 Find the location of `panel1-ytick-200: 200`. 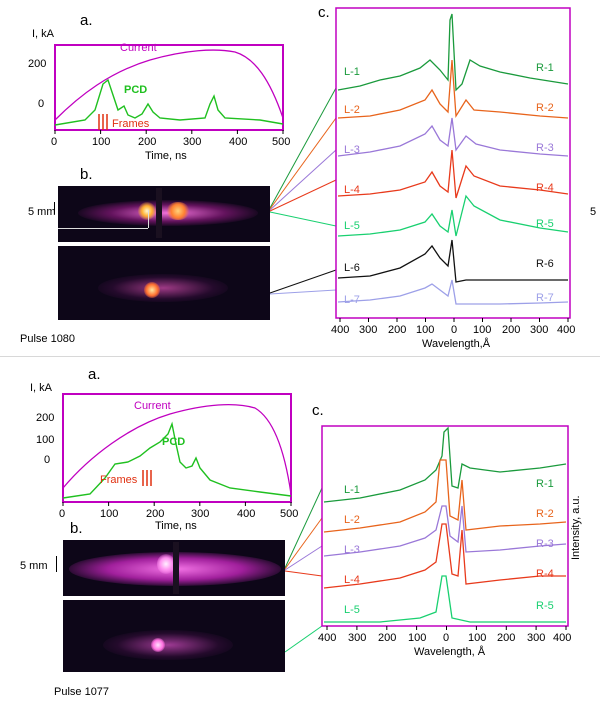

panel1-ytick-200: 200 is located at coordinates (37, 64).